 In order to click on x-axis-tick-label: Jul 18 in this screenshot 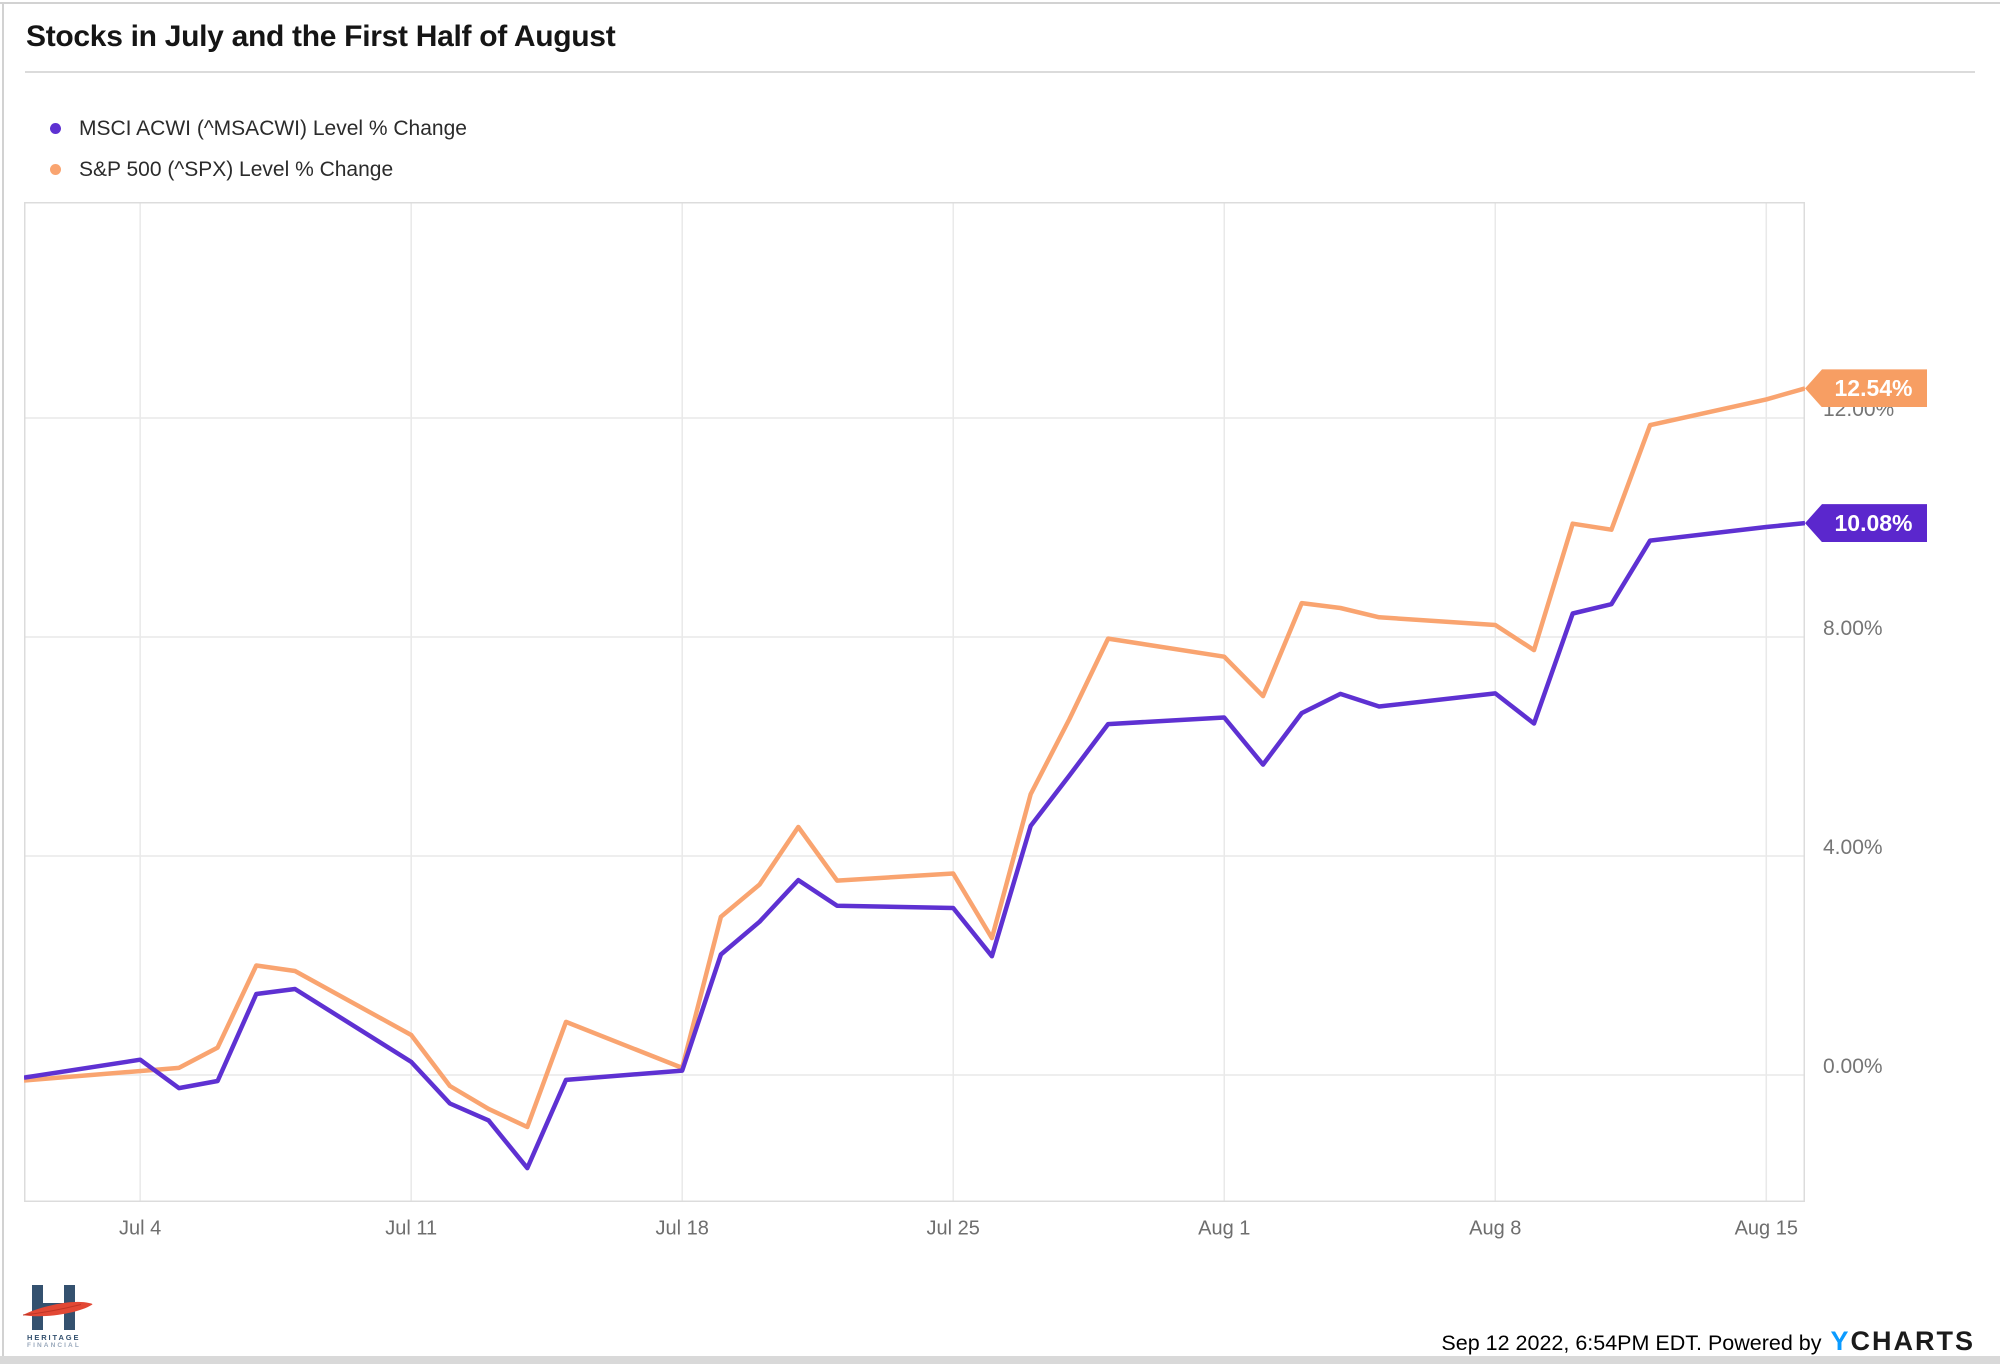, I will do `click(682, 1228)`.